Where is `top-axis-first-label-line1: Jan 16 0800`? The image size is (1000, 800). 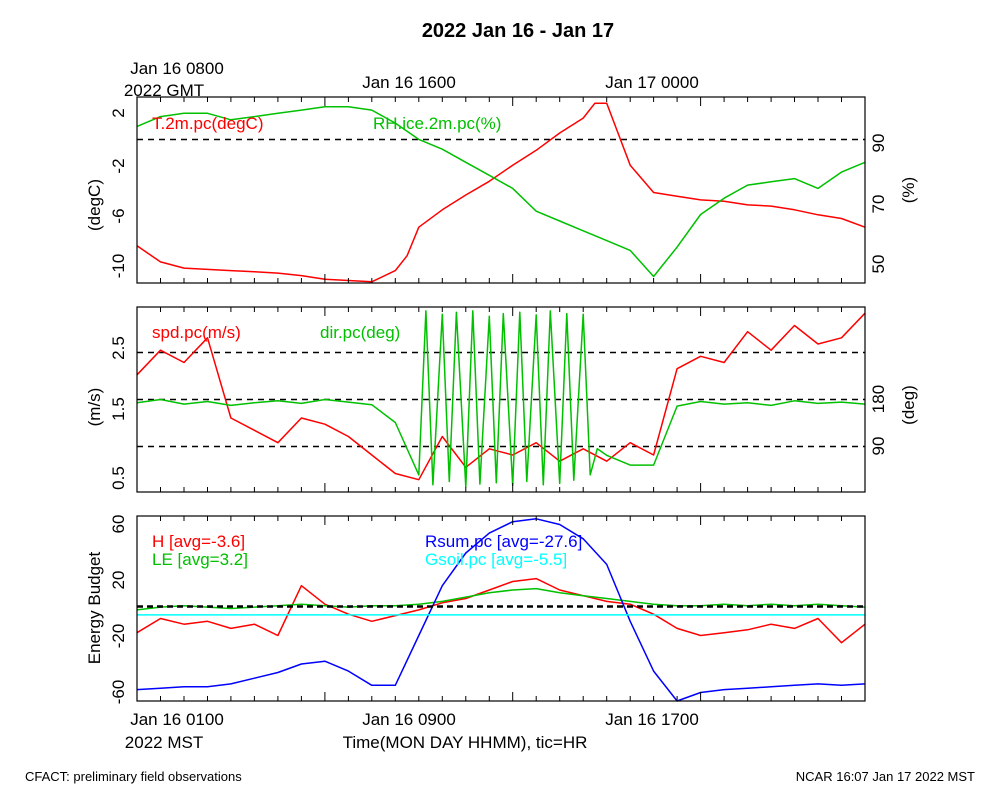 top-axis-first-label-line1: Jan 16 0800 is located at coordinates (177, 68).